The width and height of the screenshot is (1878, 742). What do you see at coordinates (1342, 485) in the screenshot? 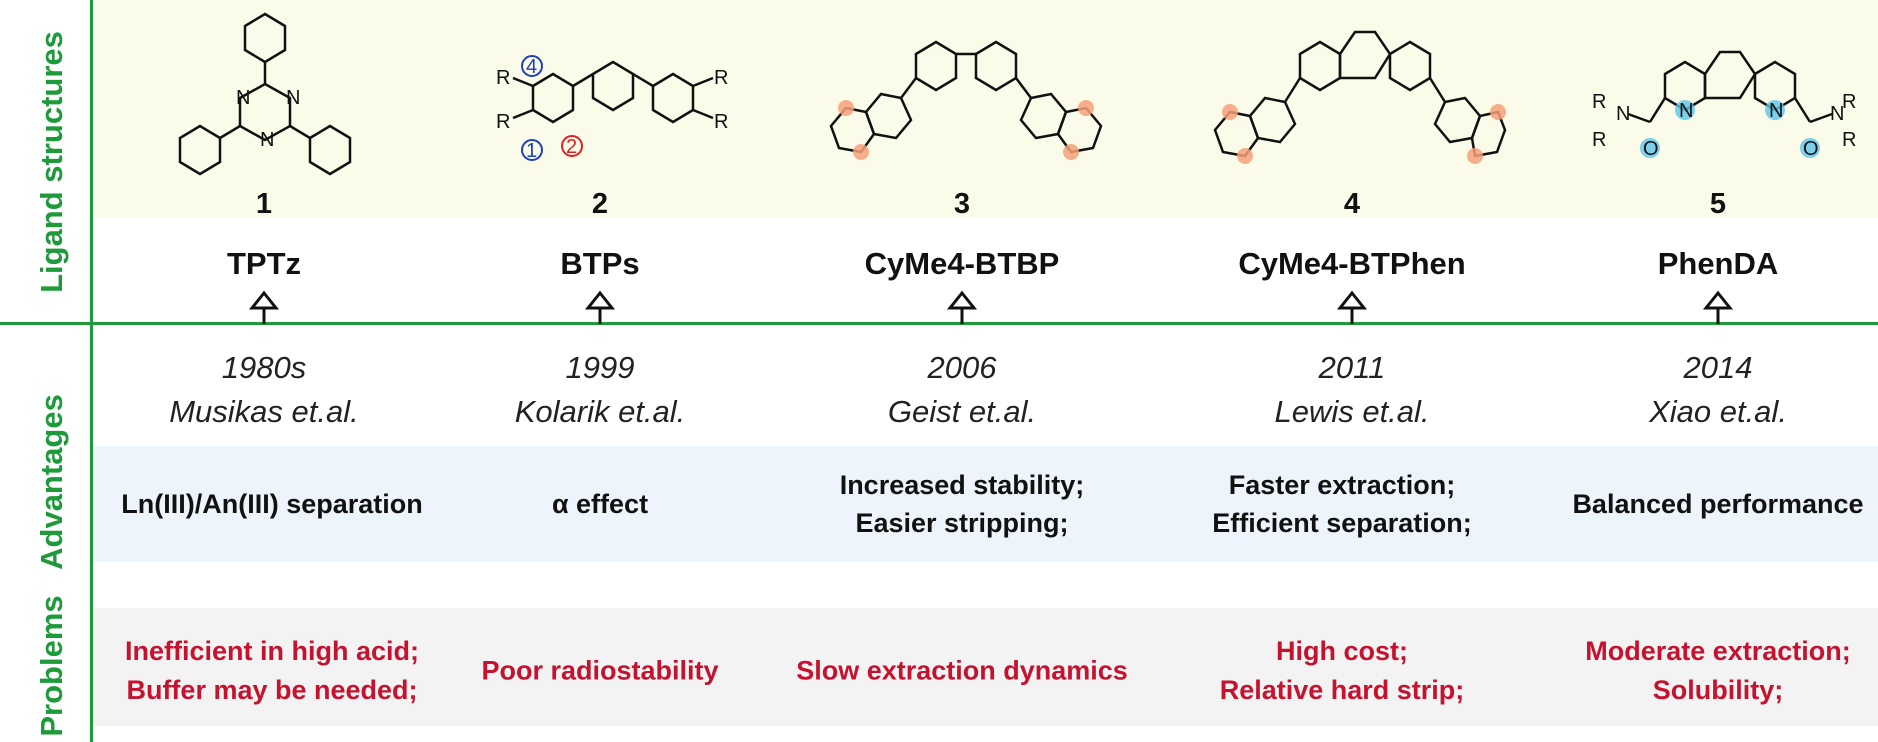
I see `advantage-line: Faster extraction;` at bounding box center [1342, 485].